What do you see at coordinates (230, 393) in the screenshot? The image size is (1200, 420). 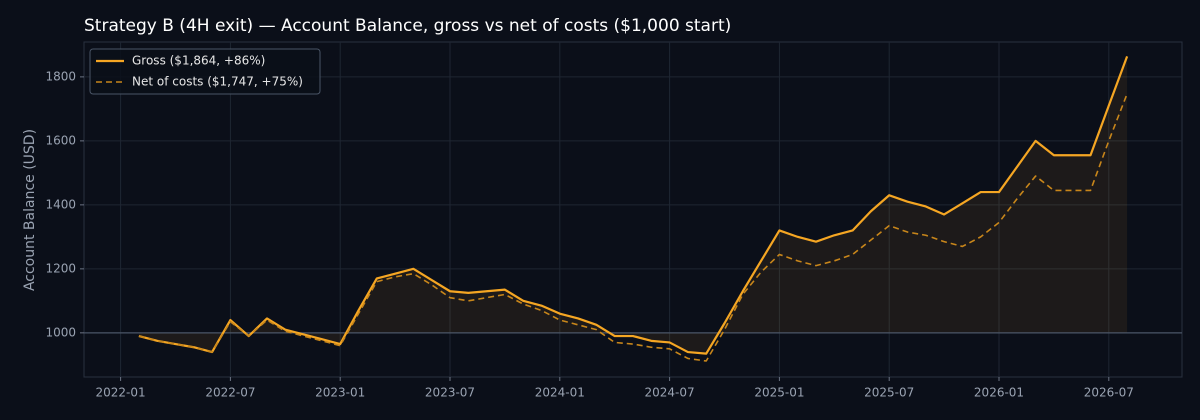 I see `x-tick-label: 2022-07` at bounding box center [230, 393].